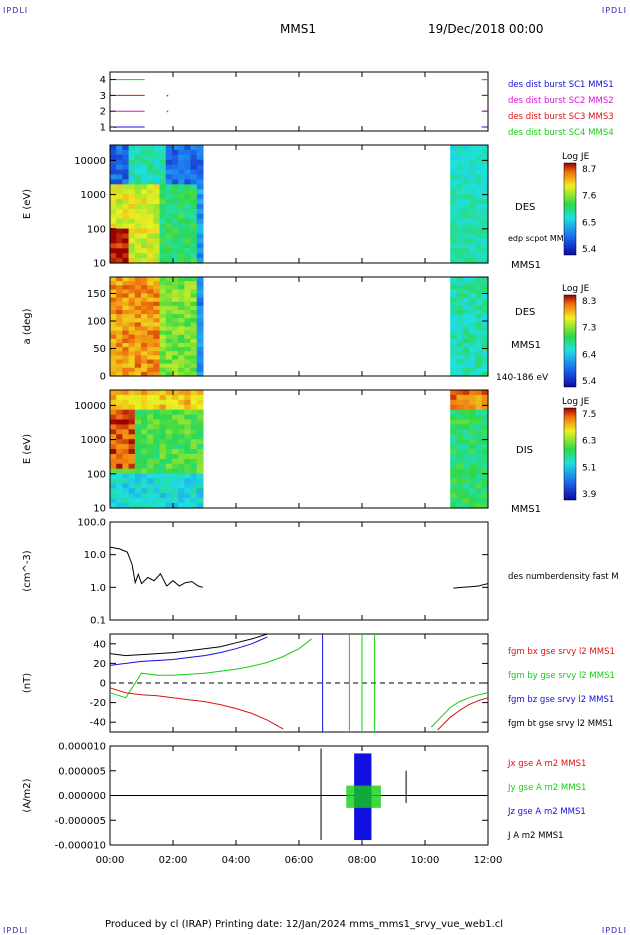 This screenshot has height=935, width=630. I want to click on dis-energy-colorbar-title: Log JE, so click(576, 402).